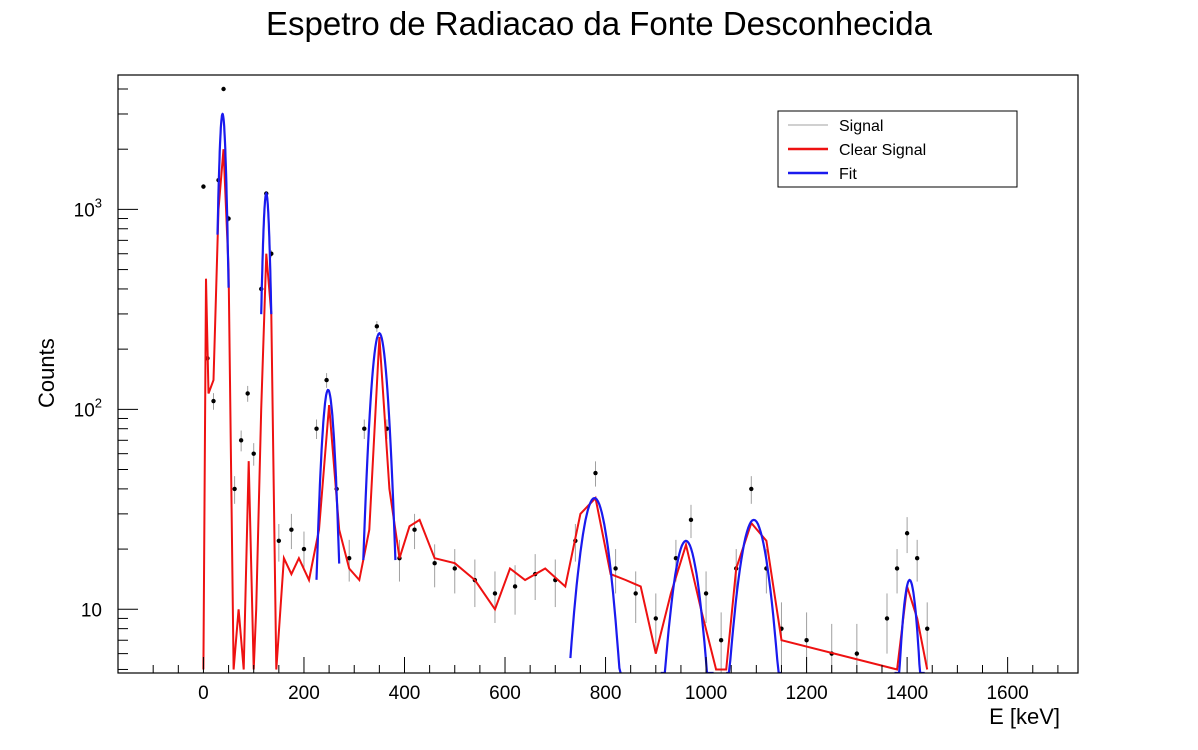 The image size is (1198, 750). I want to click on x-tick-label: 400, so click(405, 693).